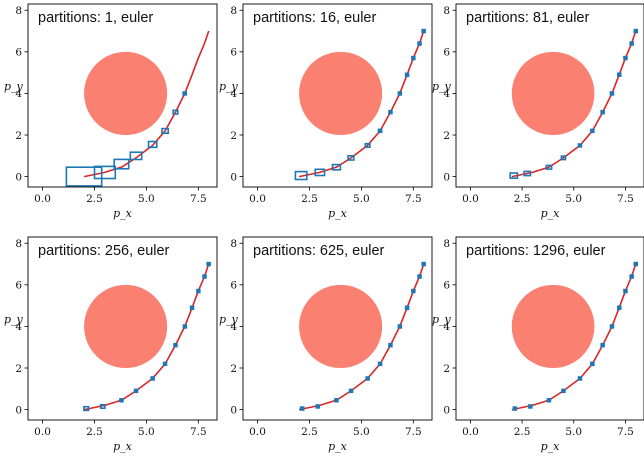 This screenshot has width=644, height=463. I want to click on trajectory-line, so click(361, 337).